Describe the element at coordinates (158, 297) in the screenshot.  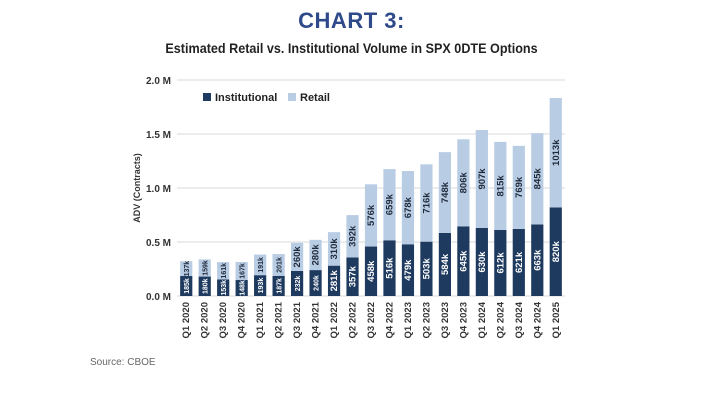
I see `y-tick-label: 0.0 M` at that location.